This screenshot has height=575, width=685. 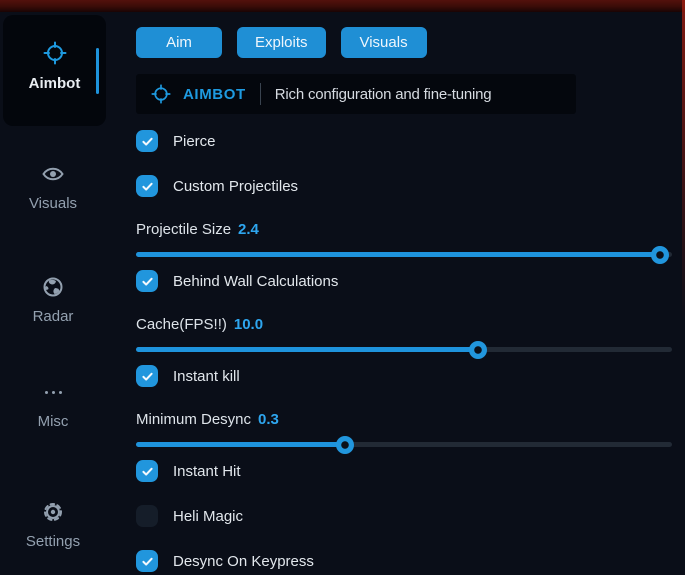 I want to click on globe-icon, so click(x=53, y=287).